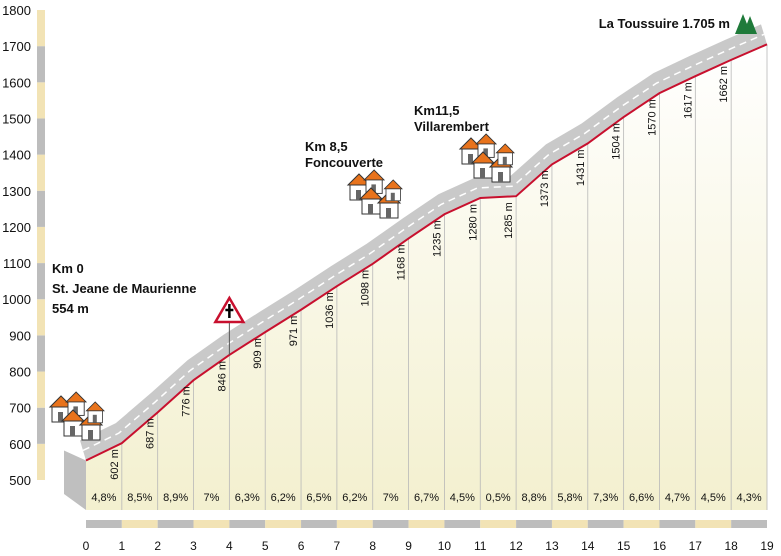  Describe the element at coordinates (767, 546) in the screenshot. I see `x-tick-label: 19` at that location.